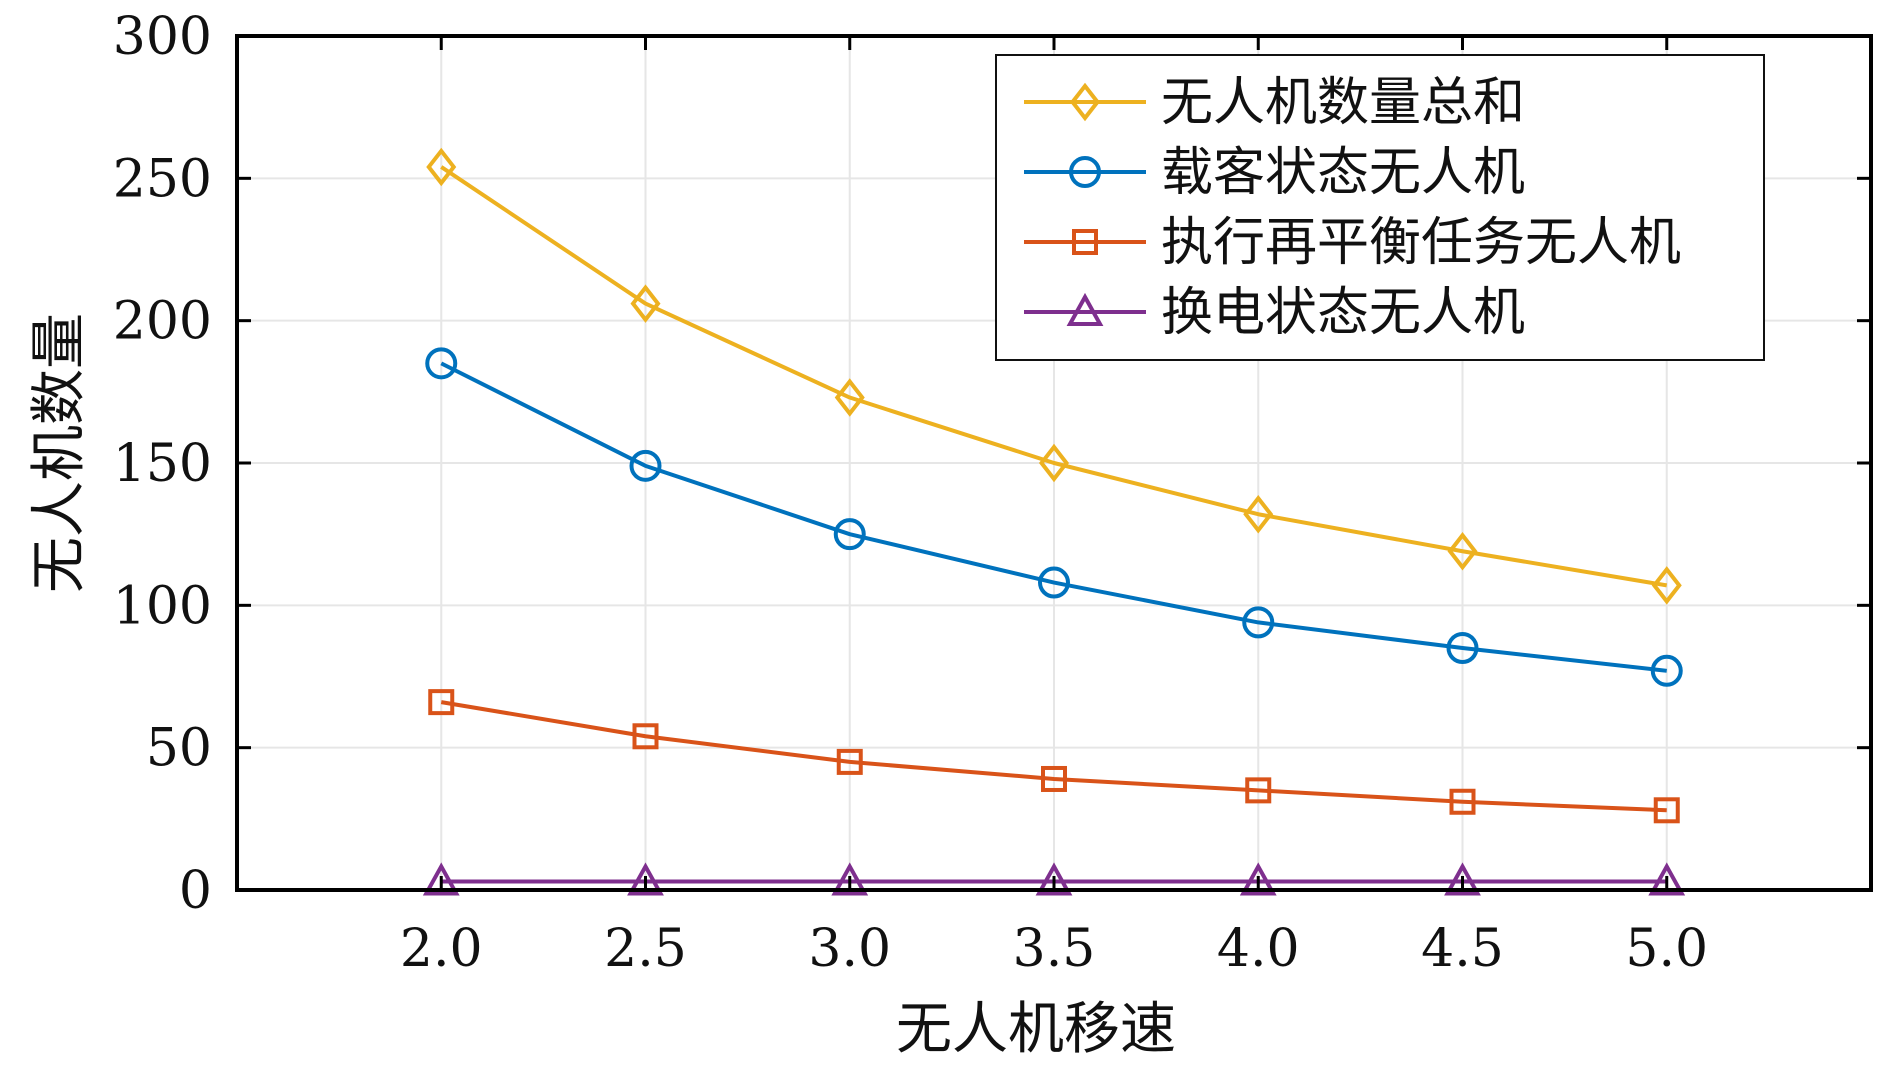 This screenshot has width=1890, height=1066. I want to click on y-tick-label: 50, so click(179, 749).